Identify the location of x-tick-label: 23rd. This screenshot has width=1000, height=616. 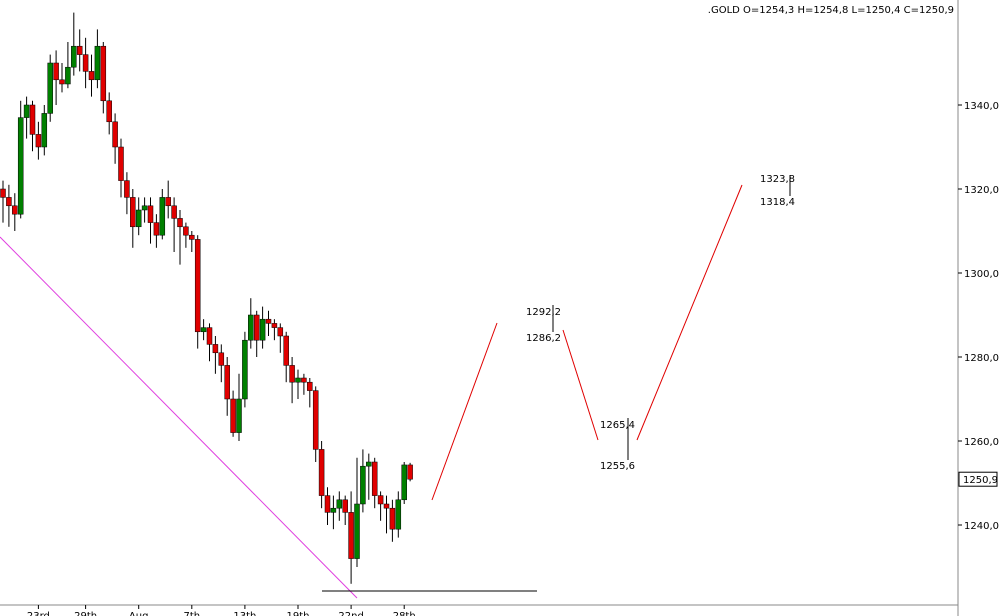
(38, 613).